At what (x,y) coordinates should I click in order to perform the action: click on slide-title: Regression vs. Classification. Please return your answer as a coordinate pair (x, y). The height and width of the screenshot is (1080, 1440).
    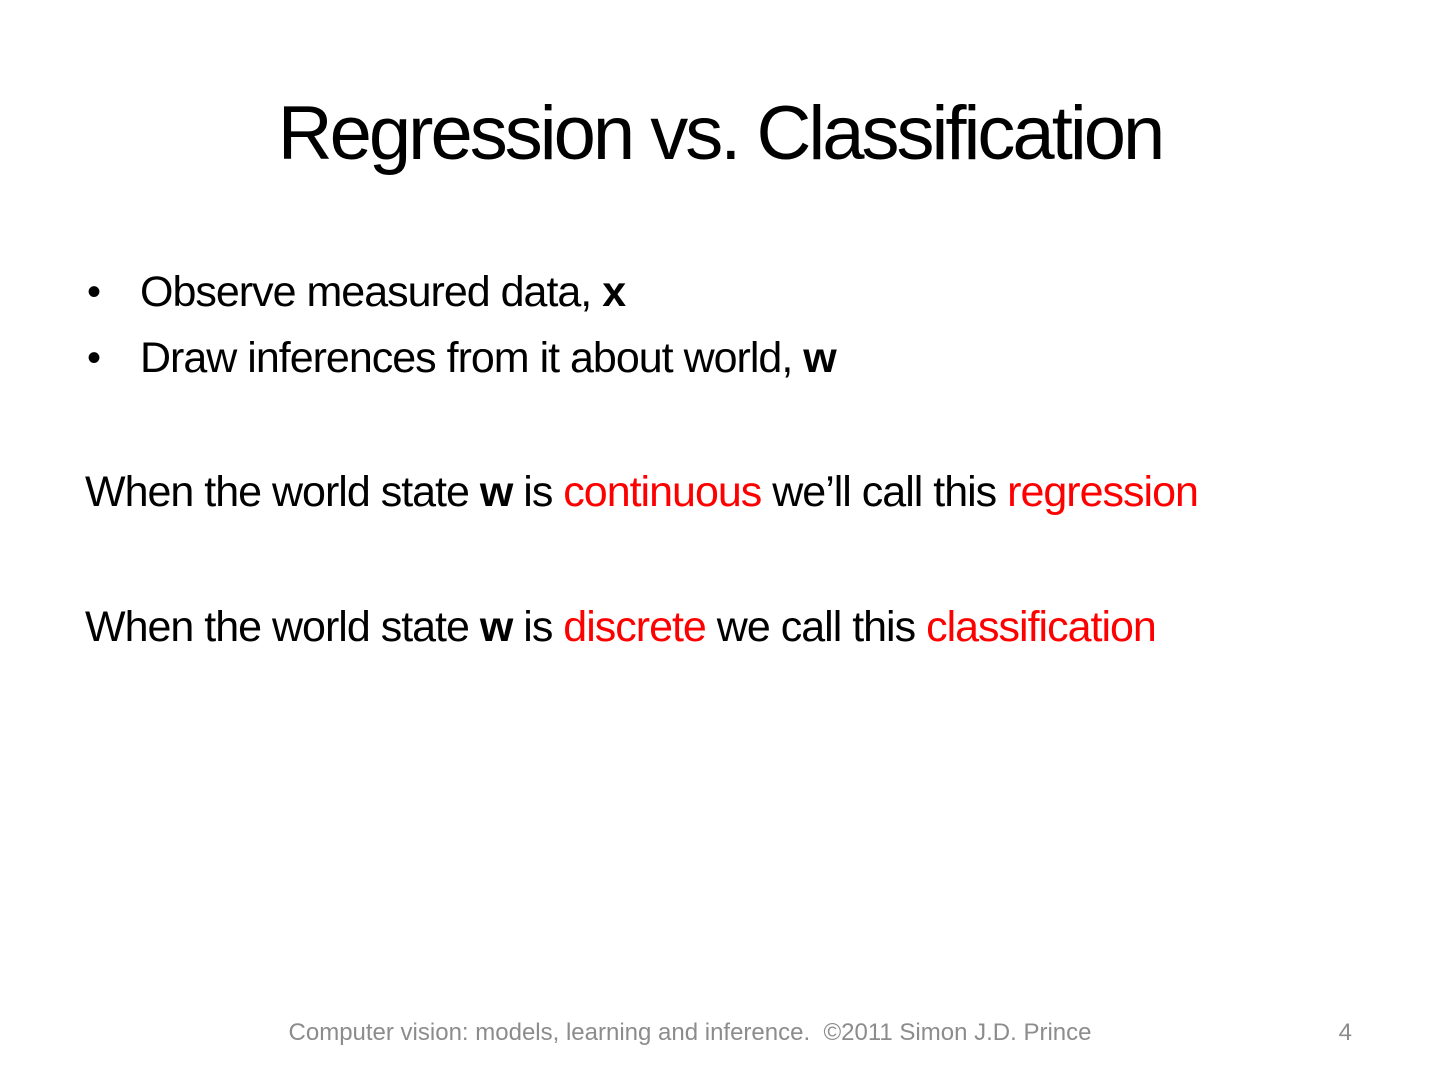
    Looking at the image, I should click on (721, 133).